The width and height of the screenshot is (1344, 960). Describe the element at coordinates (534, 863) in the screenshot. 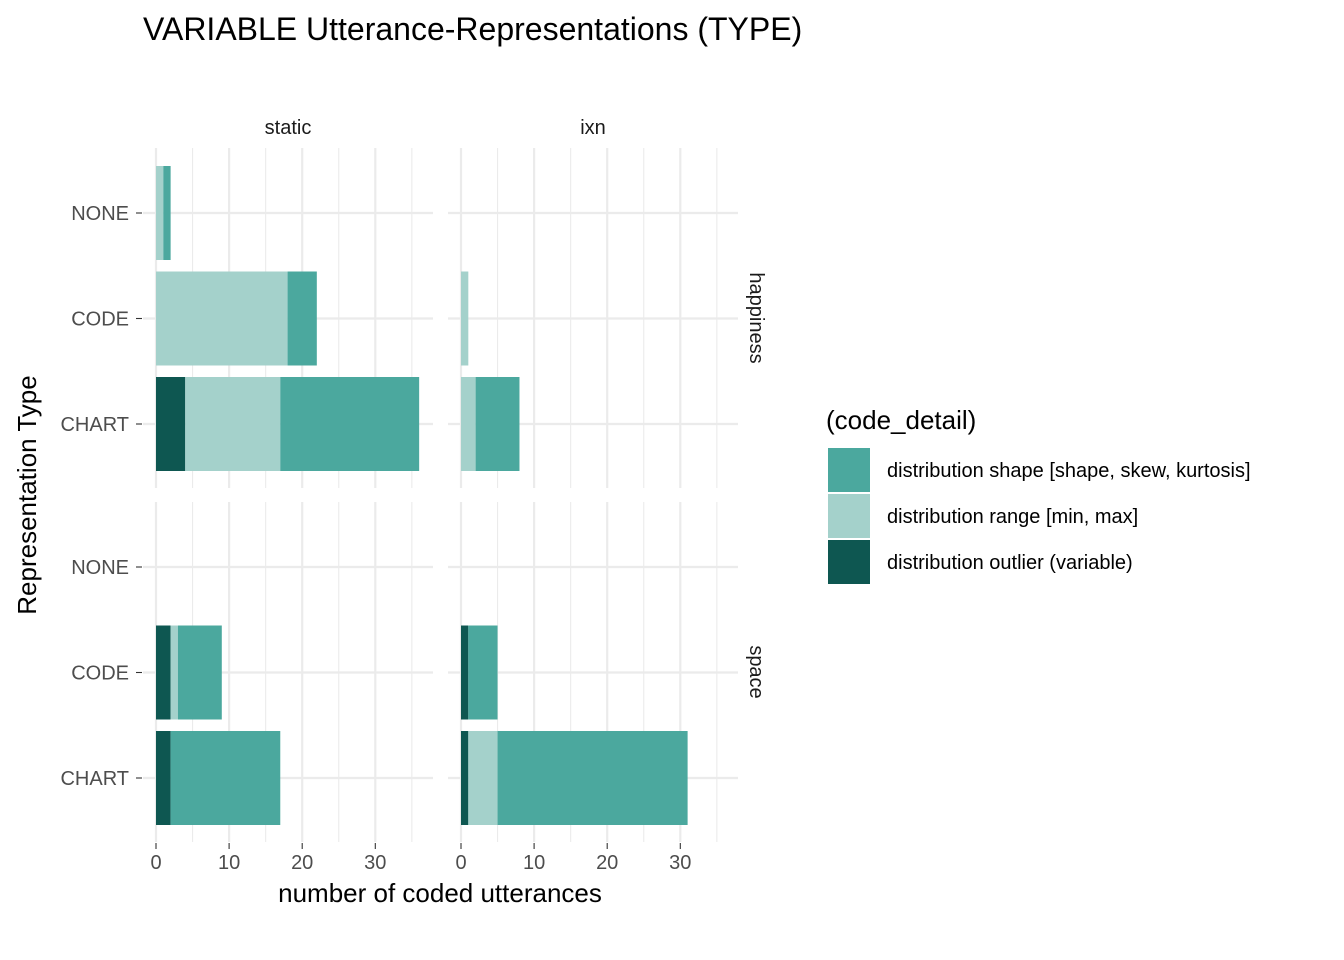

I see `x-tick-label-ixn-10: 10` at that location.